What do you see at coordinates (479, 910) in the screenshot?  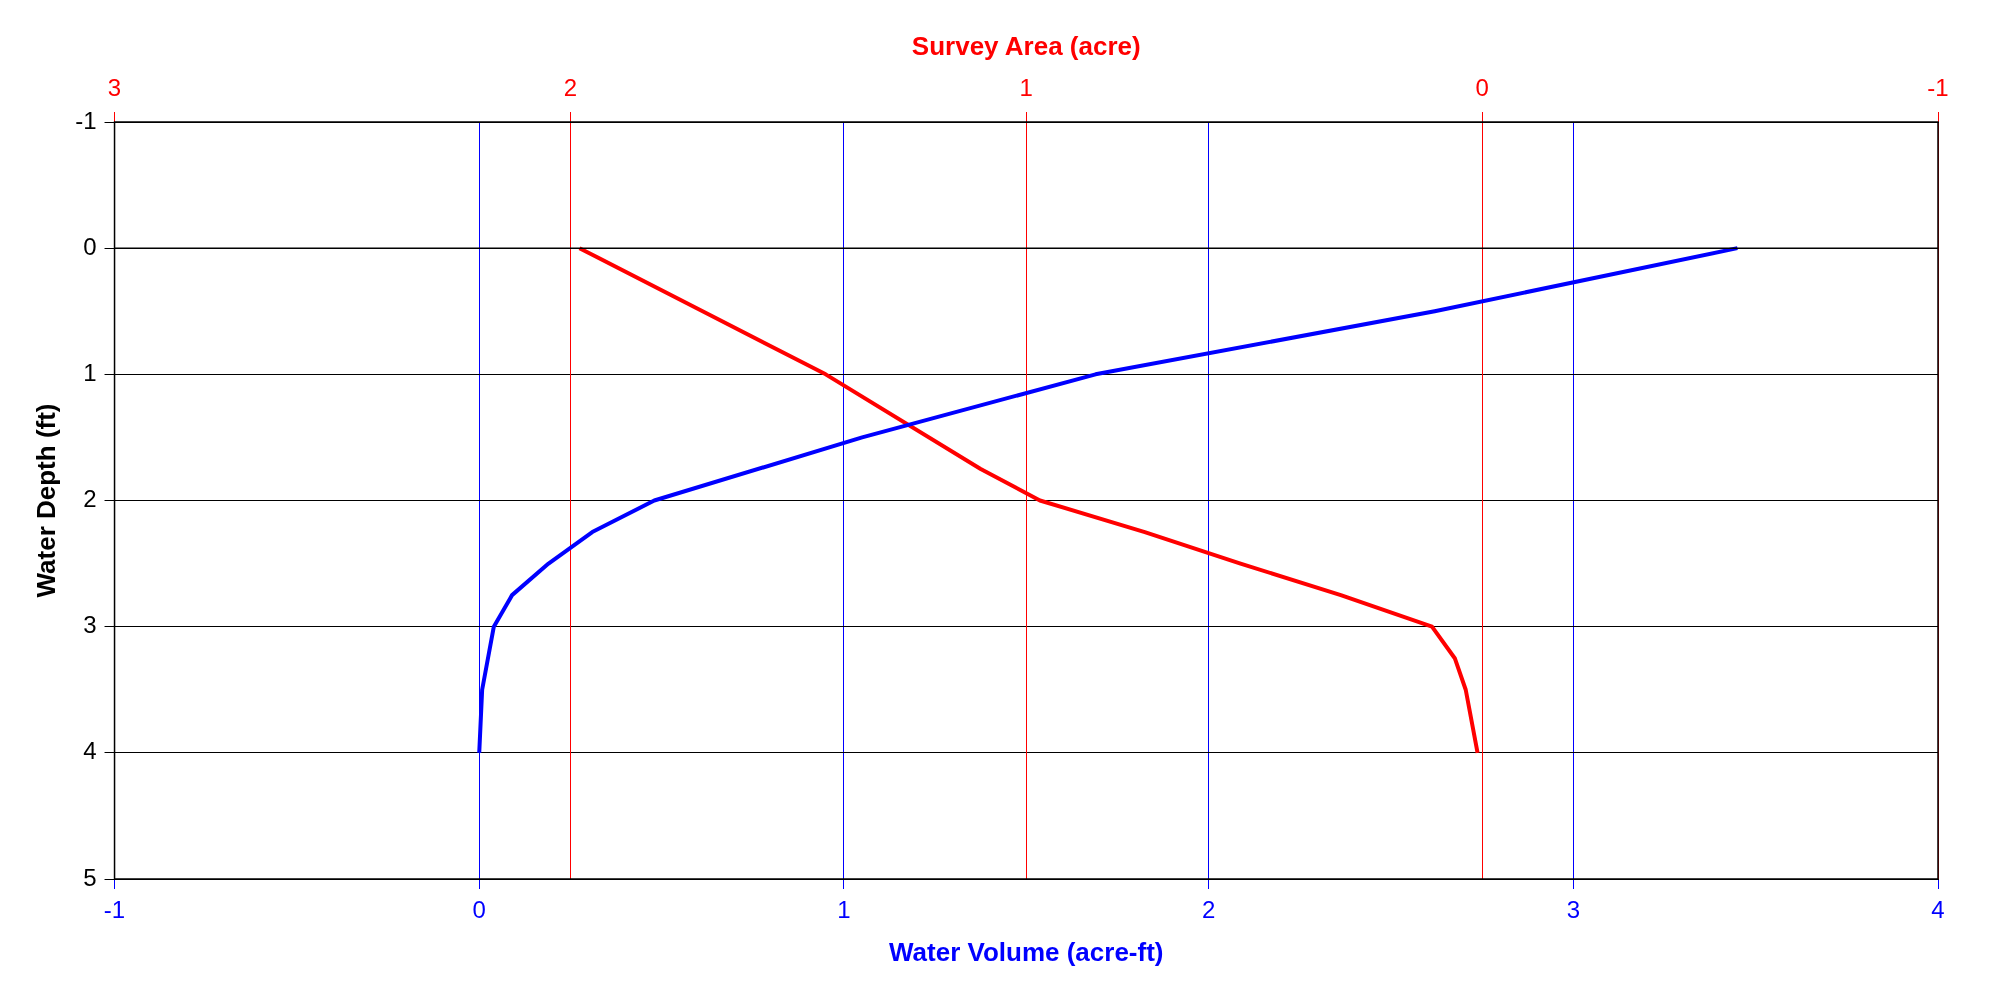 I see `x-tick-label: 0` at bounding box center [479, 910].